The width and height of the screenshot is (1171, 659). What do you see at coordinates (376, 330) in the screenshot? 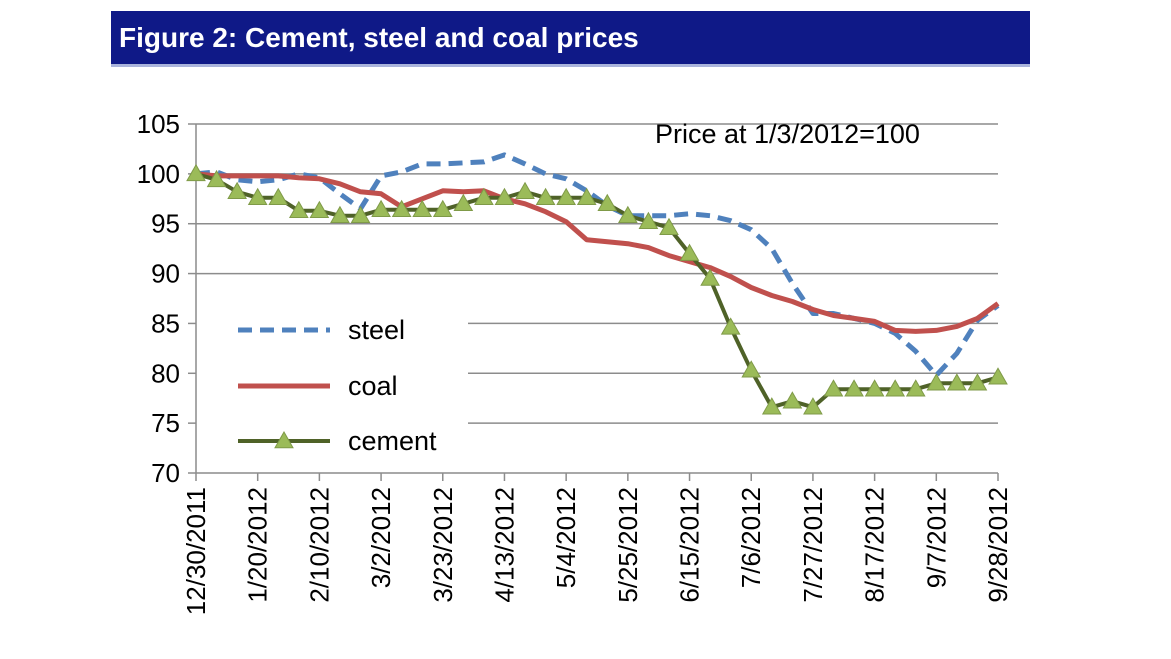
I see `legend-label-steel: steel` at bounding box center [376, 330].